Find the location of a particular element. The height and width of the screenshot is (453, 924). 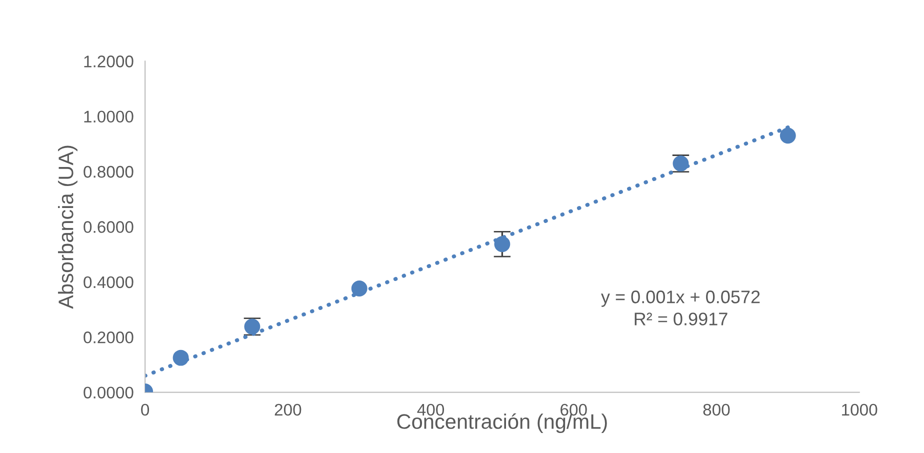

y-tick-label: 1.0000 is located at coordinates (109, 116).